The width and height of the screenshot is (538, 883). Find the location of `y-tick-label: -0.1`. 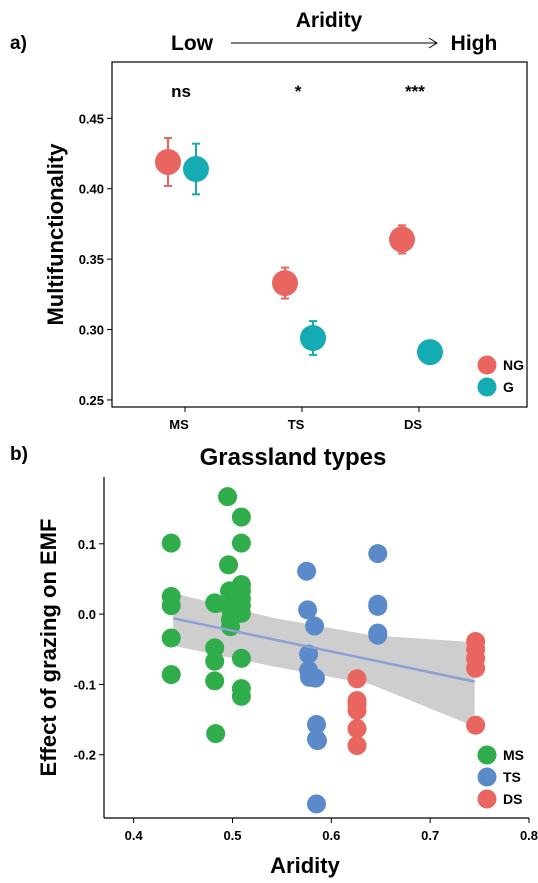

y-tick-label: -0.1 is located at coordinates (85, 684).